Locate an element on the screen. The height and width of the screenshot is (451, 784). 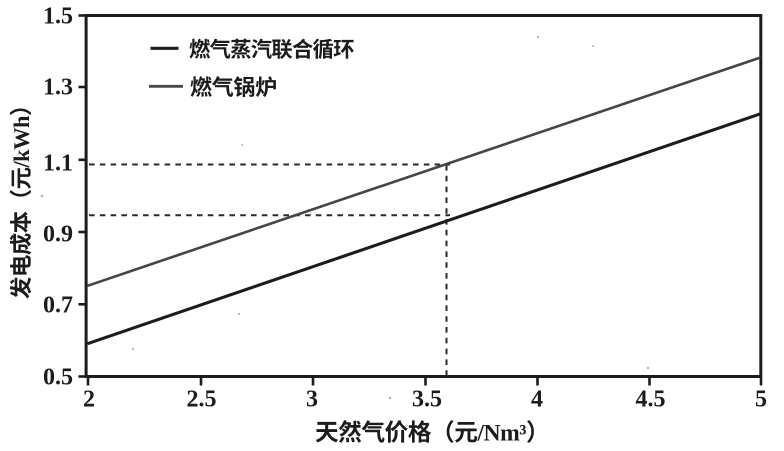
svg-text: 2 is located at coordinates (89, 400).